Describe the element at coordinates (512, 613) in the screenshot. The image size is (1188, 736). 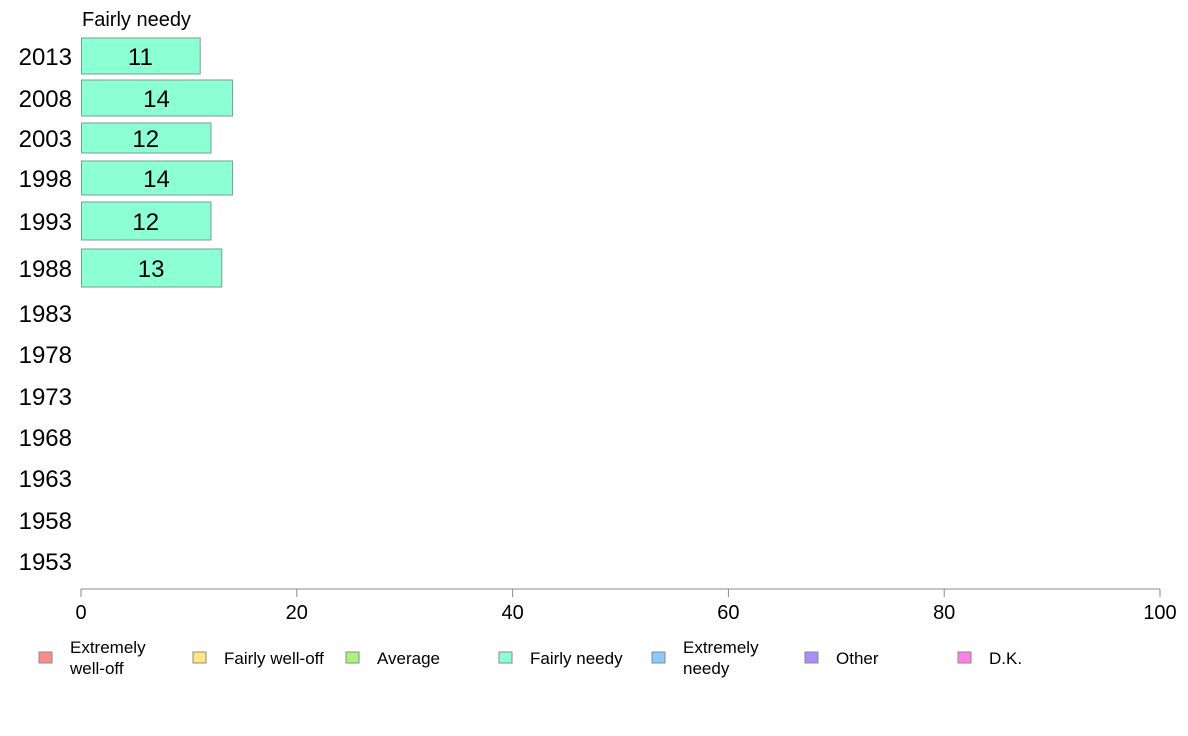
I see `x-tick-label: 40` at that location.